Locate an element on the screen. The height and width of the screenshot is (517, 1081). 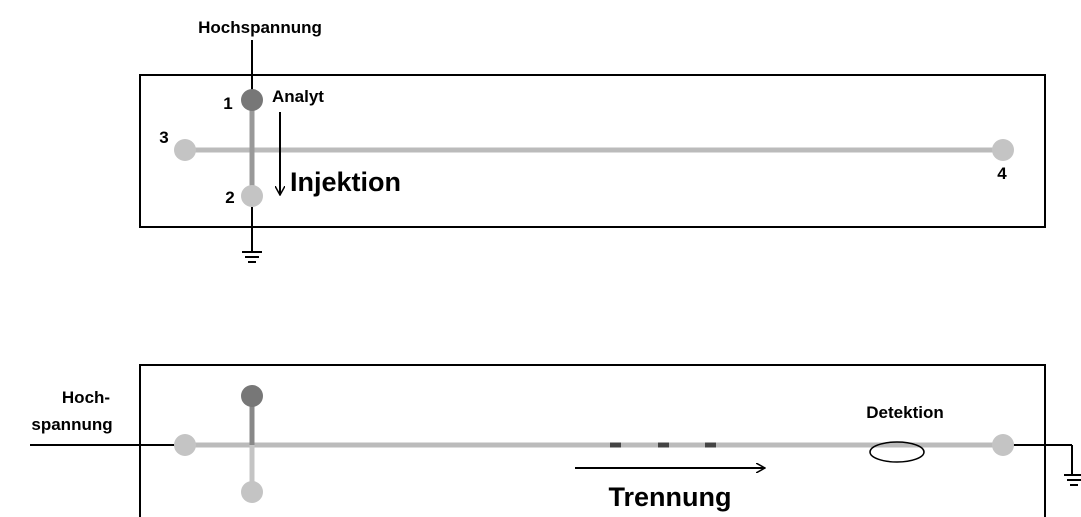
port-label: 2 is located at coordinates (229, 197).